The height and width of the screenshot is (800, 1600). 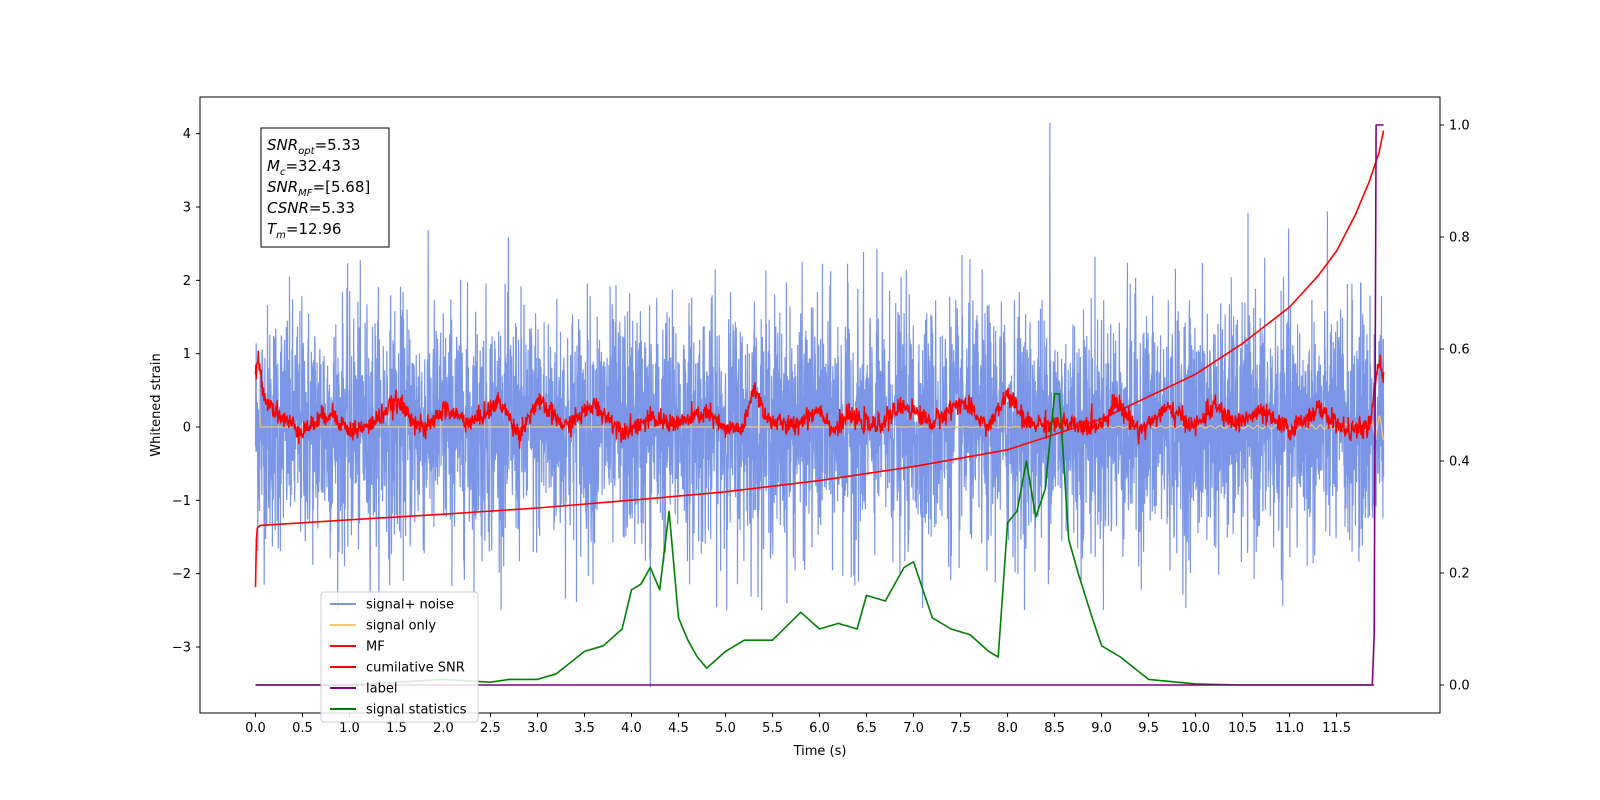 I want to click on y-tick-label-left: 4, so click(x=187, y=134).